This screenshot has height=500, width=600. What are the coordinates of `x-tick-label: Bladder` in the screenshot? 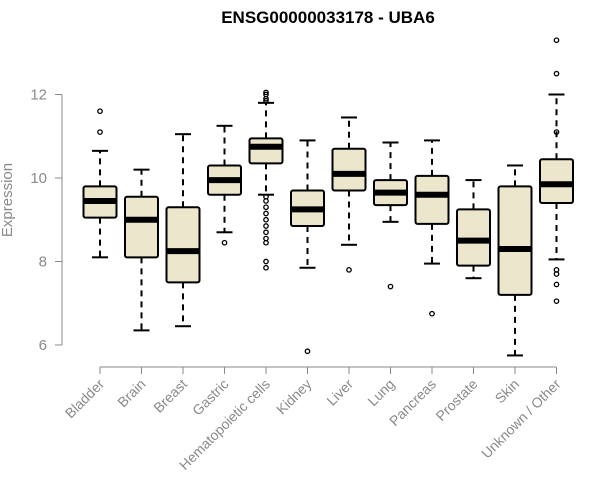 It's located at (85, 399).